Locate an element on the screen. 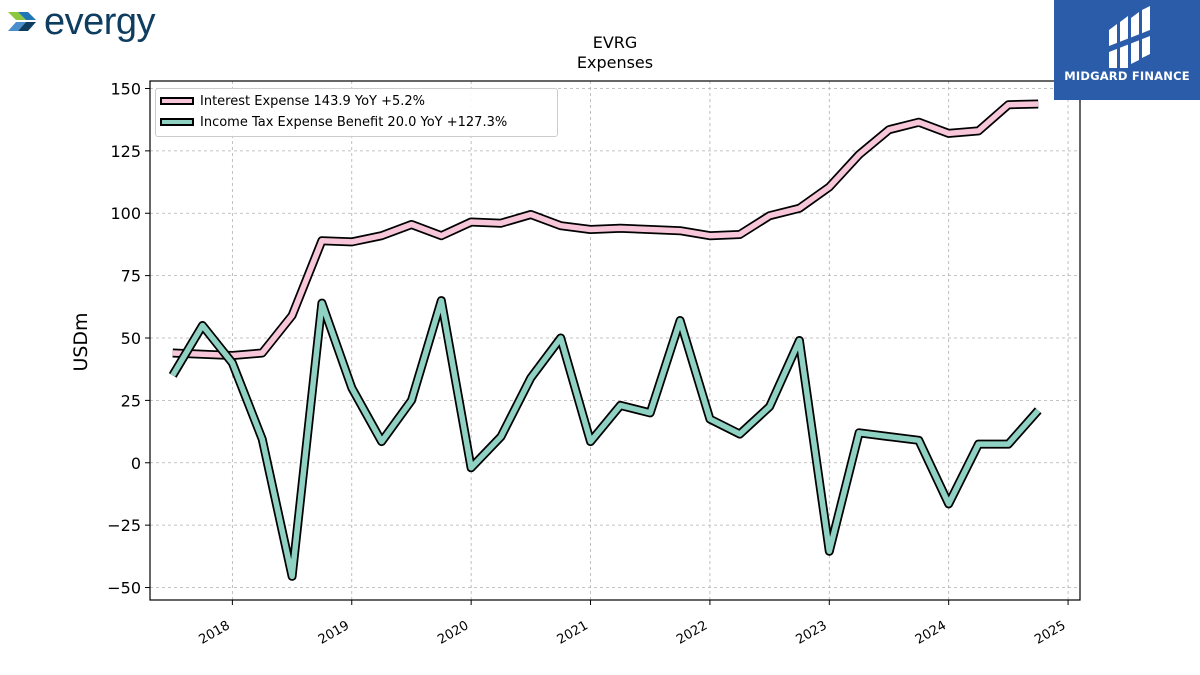 Image resolution: width=1200 pixels, height=675 pixels. midgard-finance-text: MIDGARD FINANCE is located at coordinates (1127, 76).